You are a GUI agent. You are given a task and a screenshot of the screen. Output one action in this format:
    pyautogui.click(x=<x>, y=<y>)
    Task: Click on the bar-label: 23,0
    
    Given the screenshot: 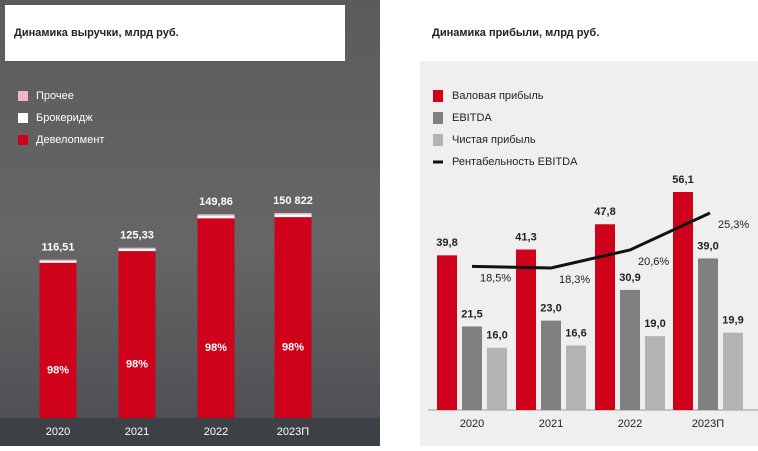 What is the action you would take?
    pyautogui.click(x=550, y=309)
    